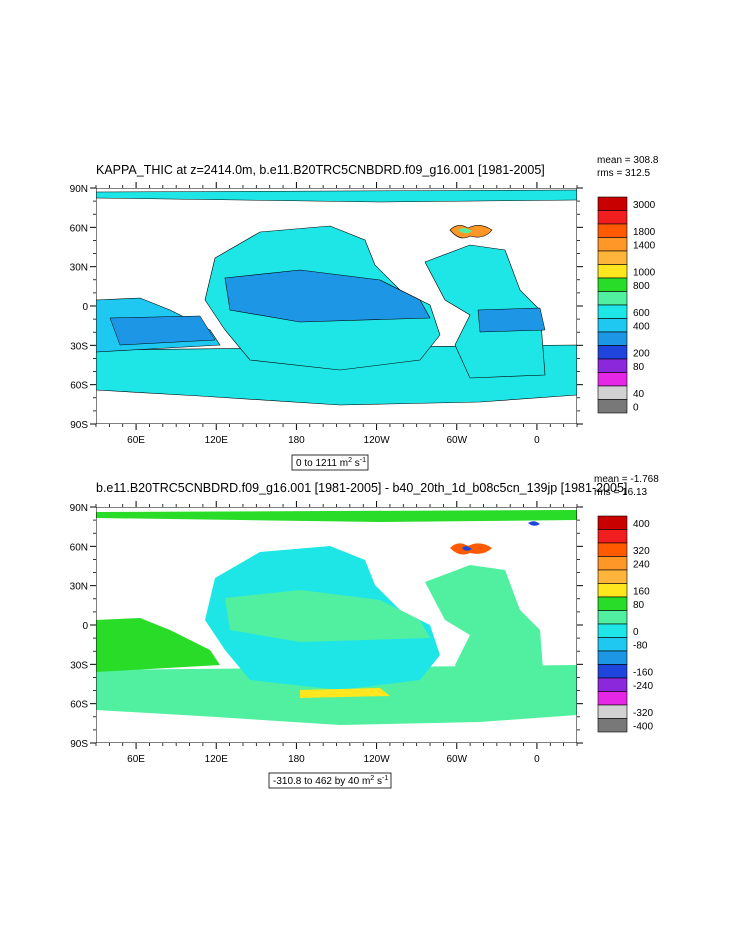  Describe the element at coordinates (537, 759) in the screenshot. I see `lon-tick-label: 0` at that location.